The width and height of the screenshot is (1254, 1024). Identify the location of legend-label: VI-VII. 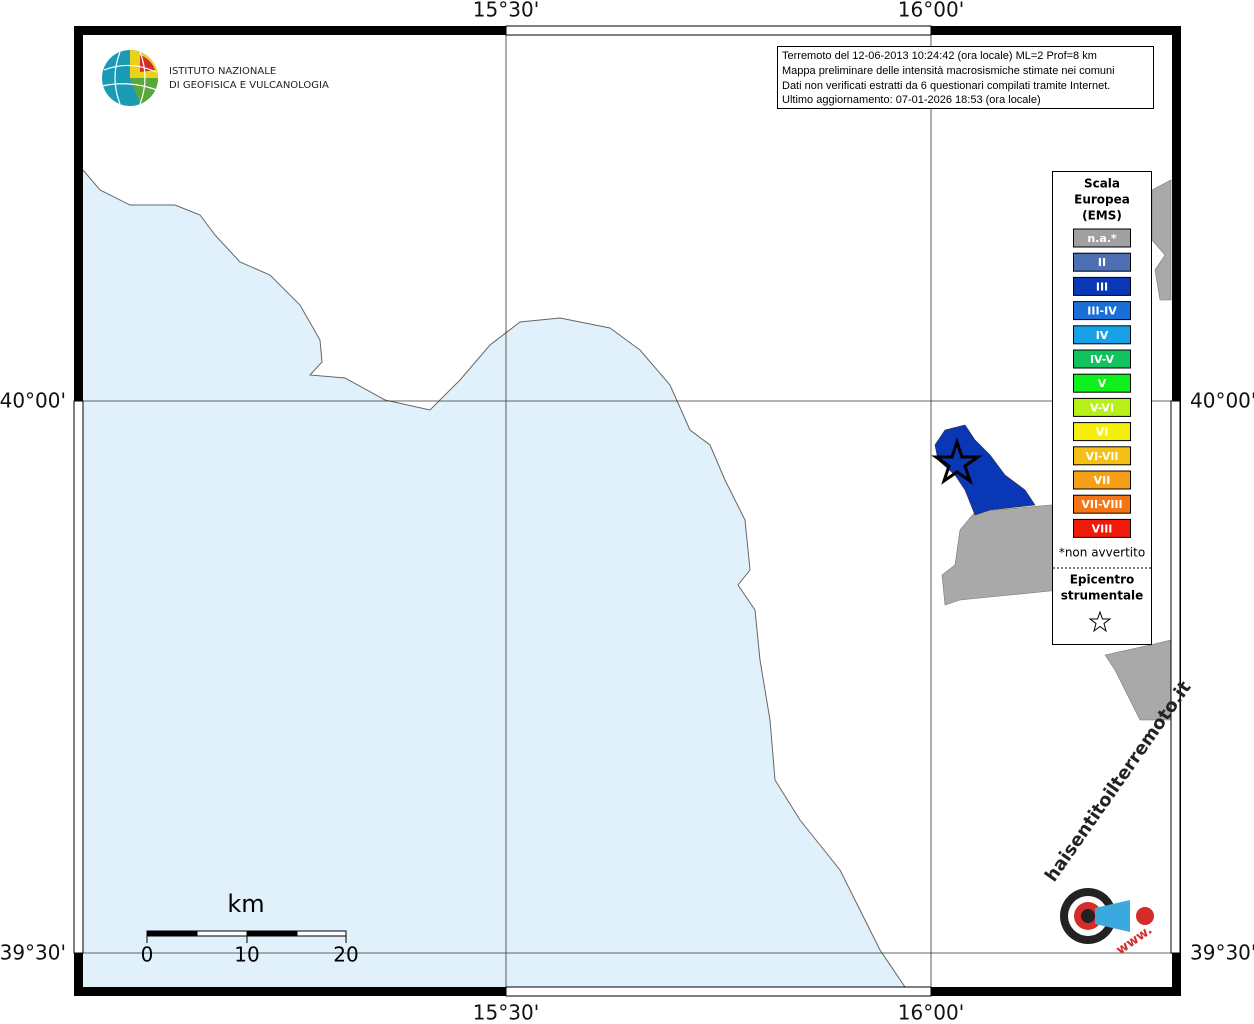
(1101, 456).